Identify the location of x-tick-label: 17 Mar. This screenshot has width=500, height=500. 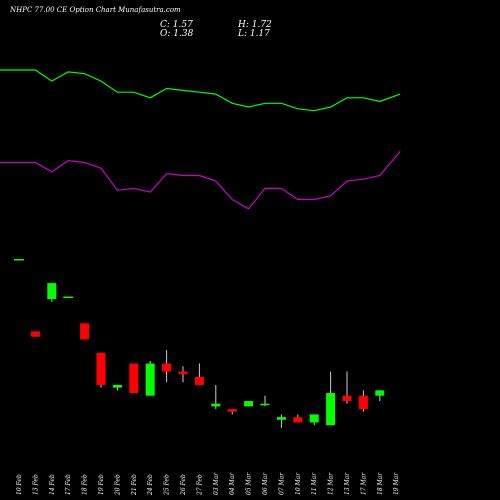
(363, 483).